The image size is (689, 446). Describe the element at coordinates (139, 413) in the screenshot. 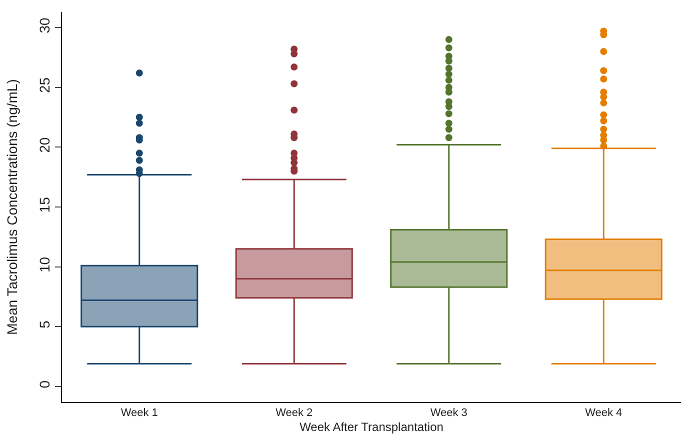

I see `x-tick-label: Week 1` at that location.